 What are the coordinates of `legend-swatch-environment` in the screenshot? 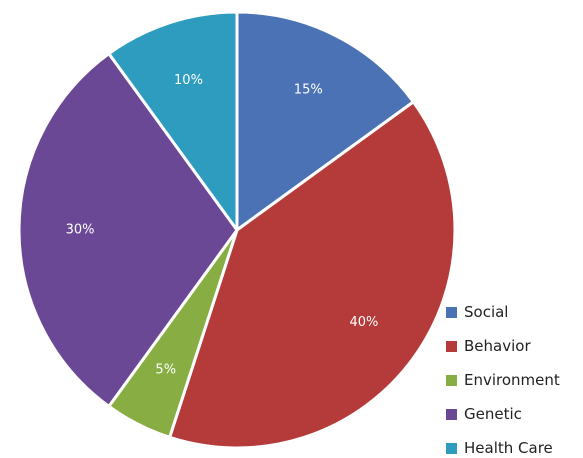 It's located at (451, 380).